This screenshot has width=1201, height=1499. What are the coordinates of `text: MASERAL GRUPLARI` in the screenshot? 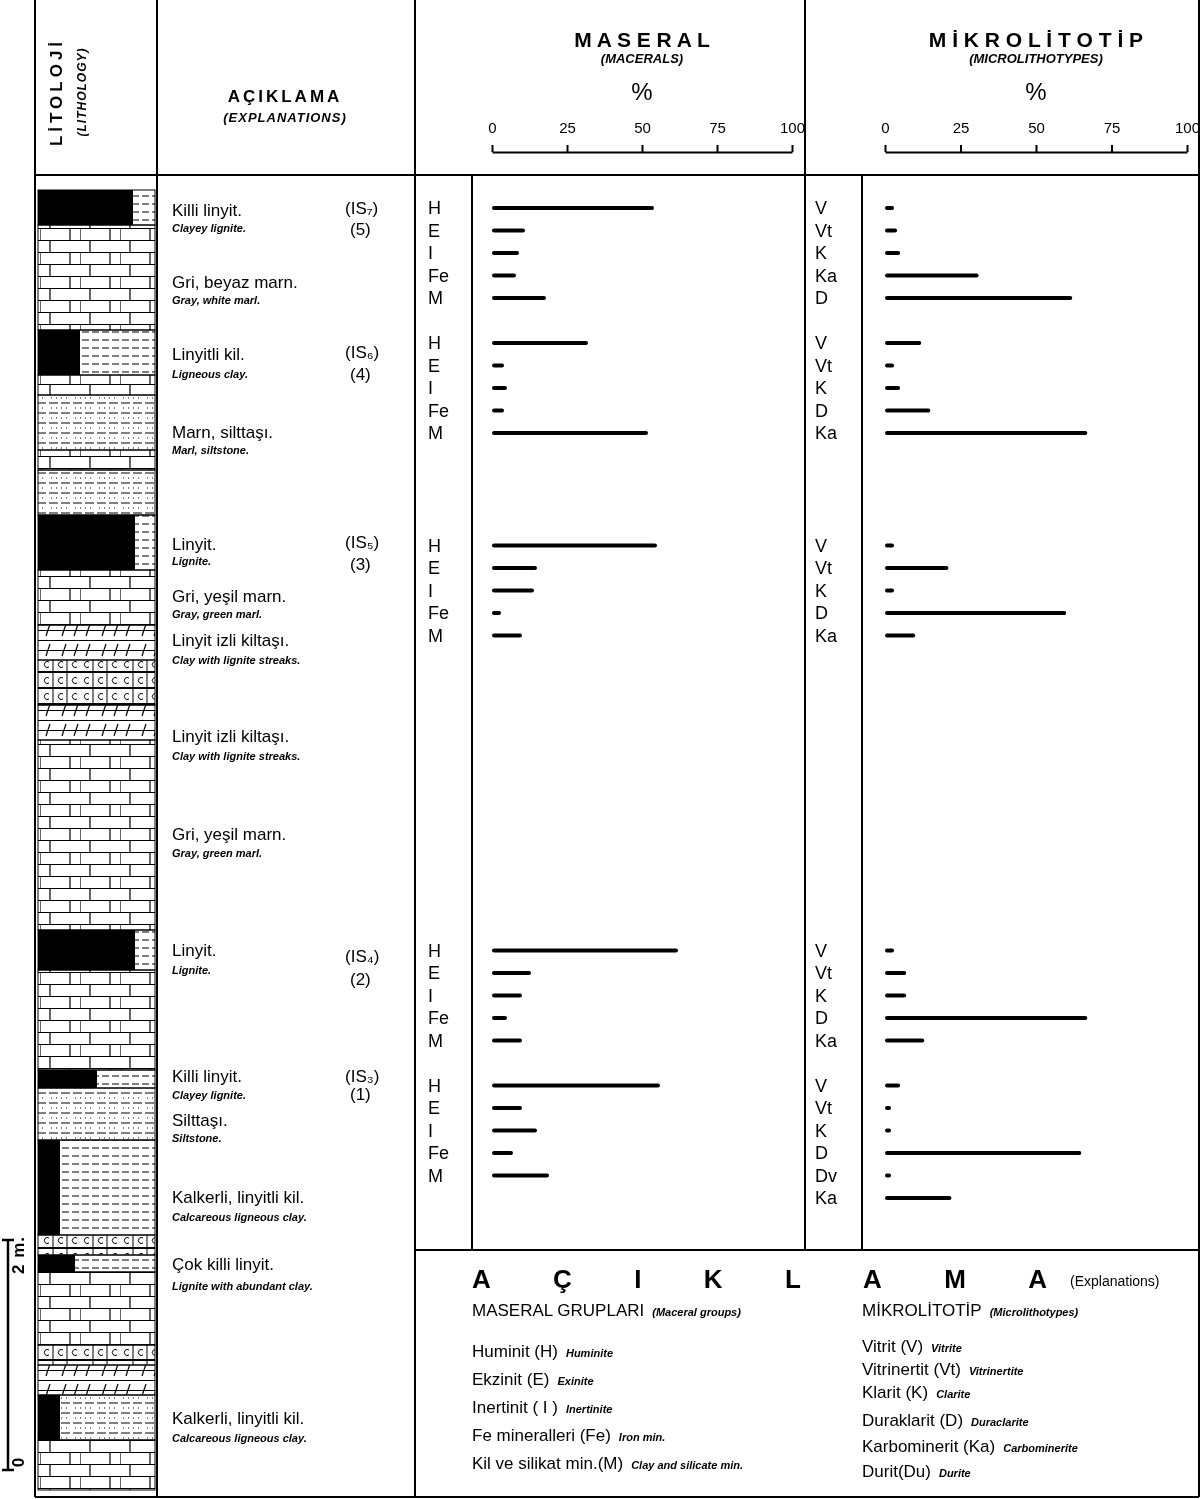 It's located at (558, 1310).